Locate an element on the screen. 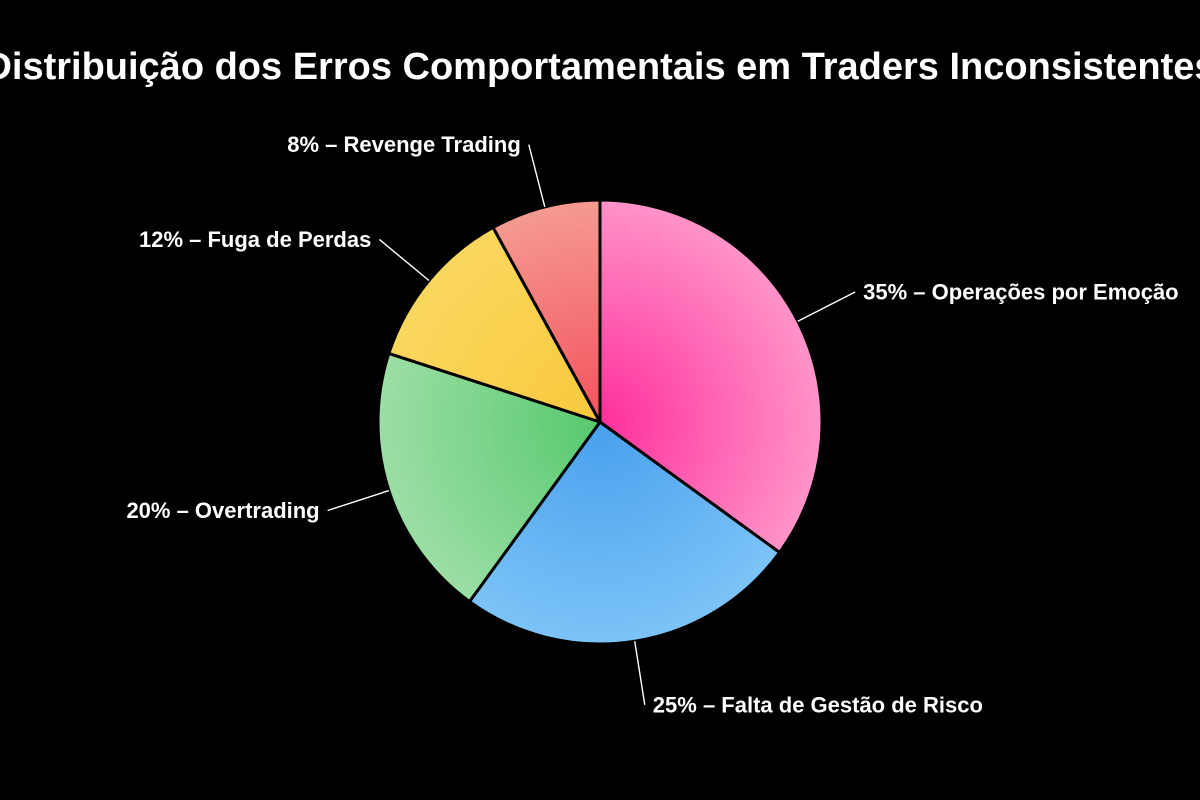 The width and height of the screenshot is (1200, 800). pie-slice-label-falta-de-gestao-de-risco: 25% – Falta de Gestão de Risco is located at coordinates (818, 704).